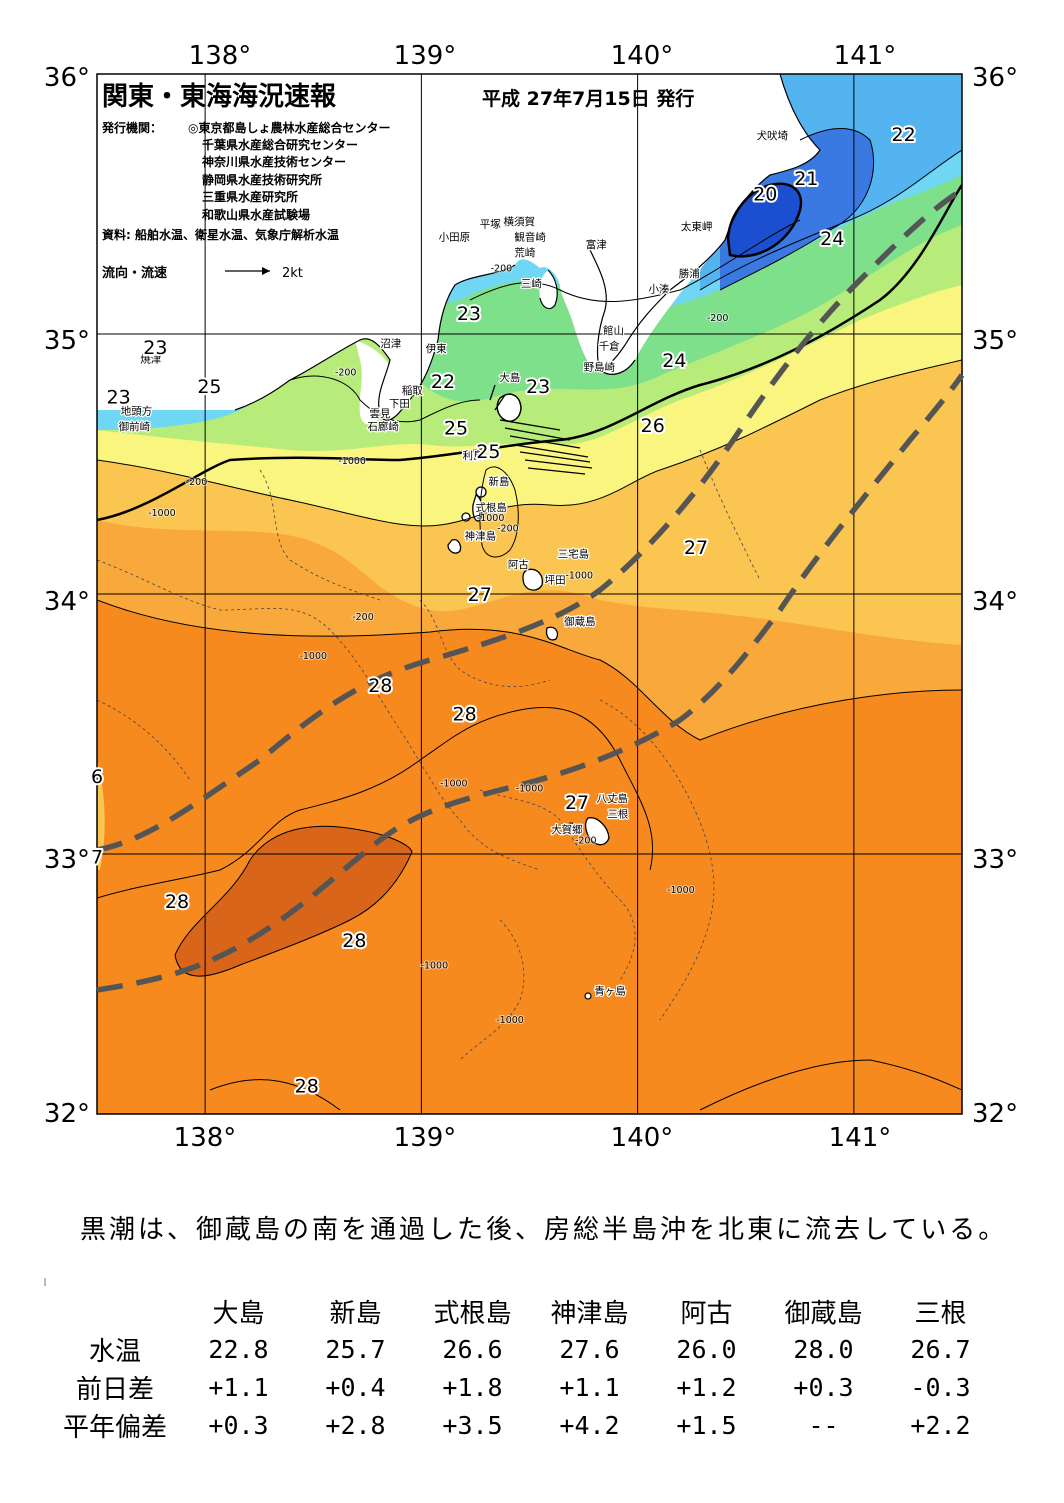 This screenshot has height=1503, width=1064. Describe the element at coordinates (355, 1387) in the screenshot. I see `table-cell: +0.4` at that location.